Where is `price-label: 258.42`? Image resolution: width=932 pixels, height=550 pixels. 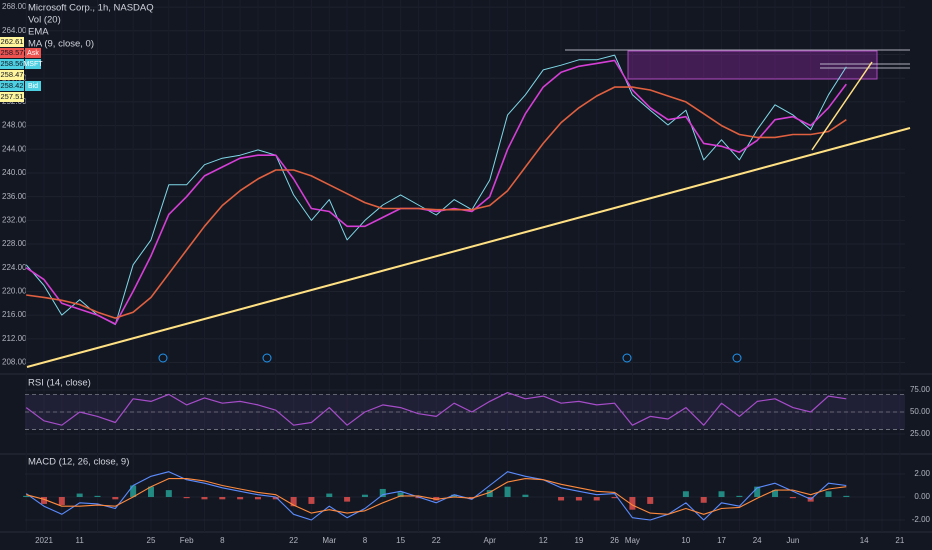 price-label: 258.42 is located at coordinates (12, 85).